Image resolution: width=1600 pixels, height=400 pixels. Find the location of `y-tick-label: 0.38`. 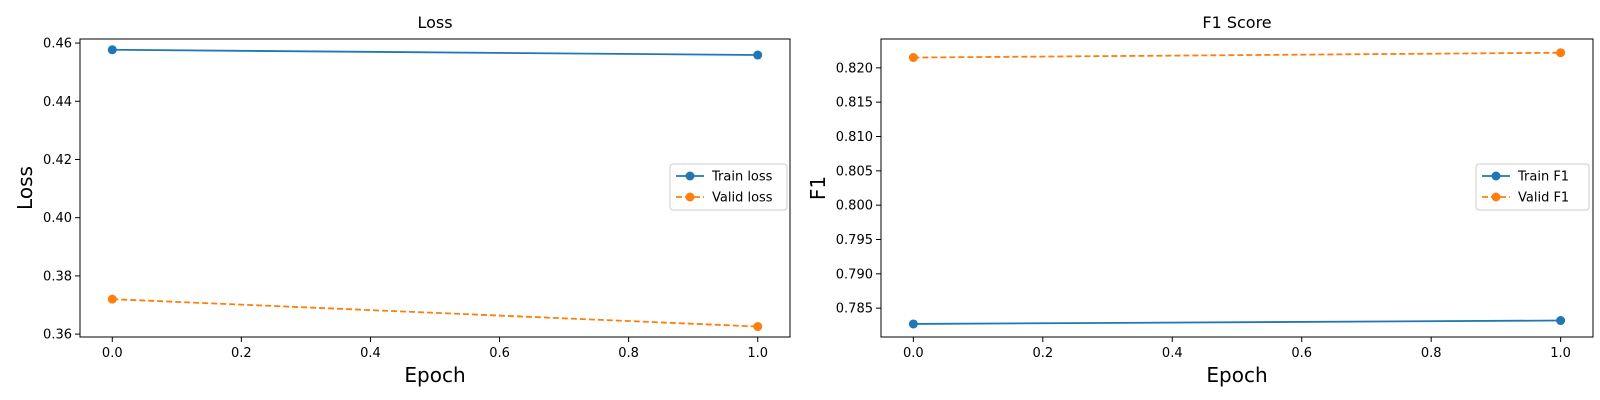

y-tick-label: 0.38 is located at coordinates (57, 276).